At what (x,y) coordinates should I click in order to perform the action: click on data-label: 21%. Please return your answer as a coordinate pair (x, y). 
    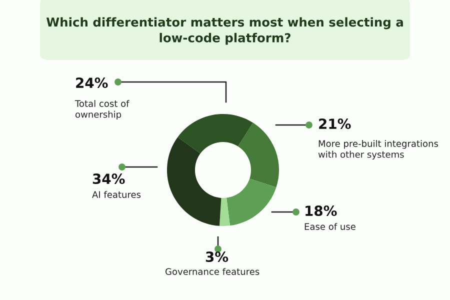
    Looking at the image, I should click on (335, 124).